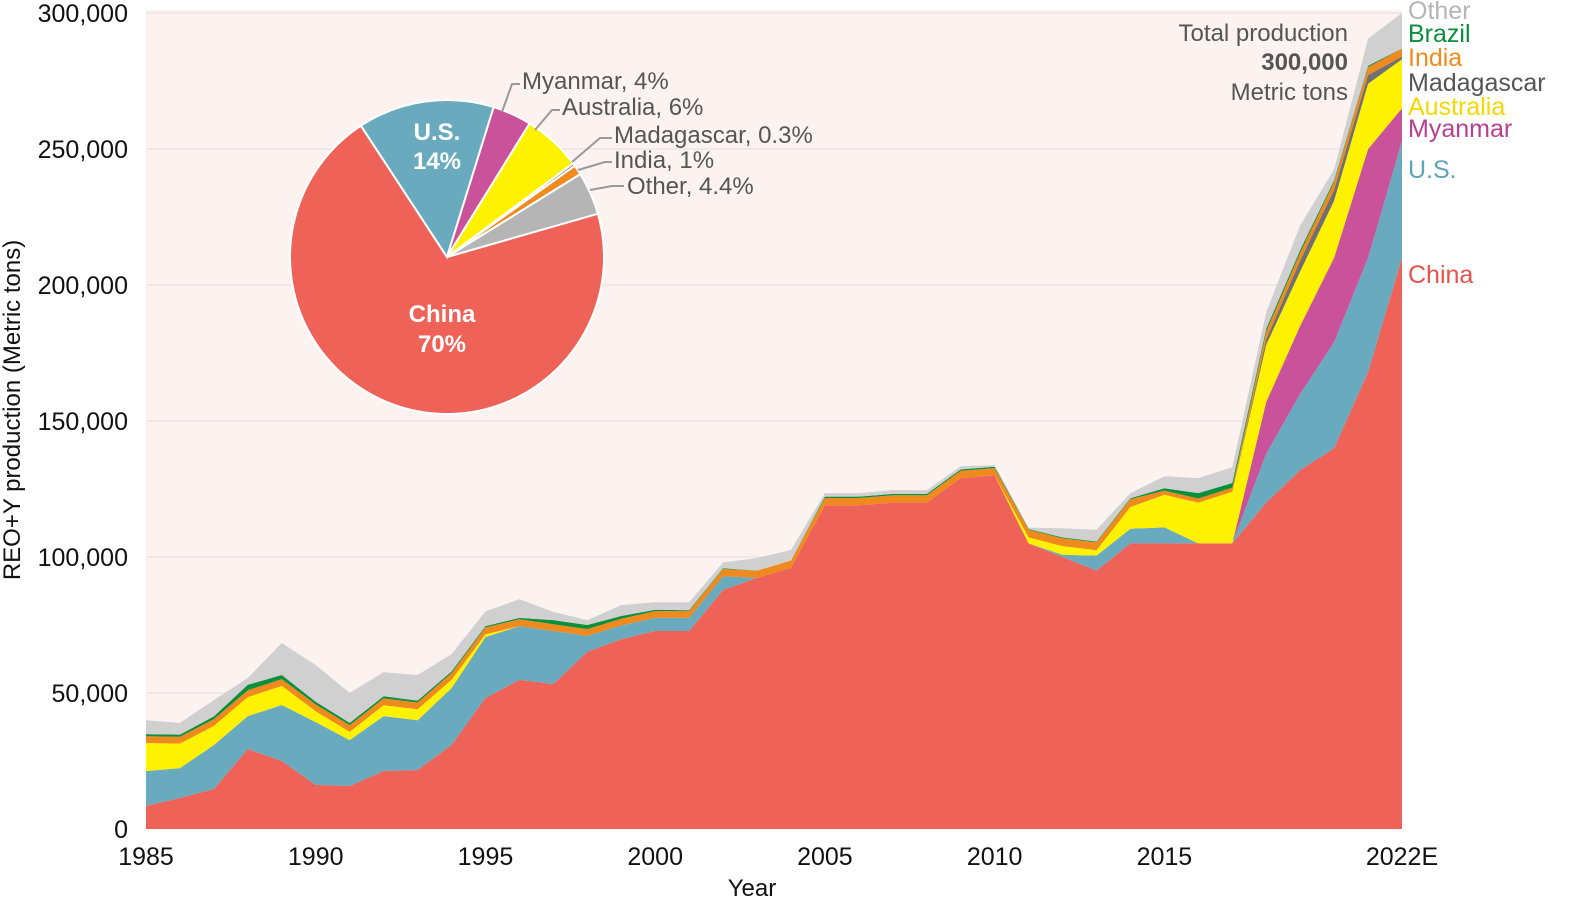  Describe the element at coordinates (591, 150) in the screenshot. I see `leader-madagascar` at that location.